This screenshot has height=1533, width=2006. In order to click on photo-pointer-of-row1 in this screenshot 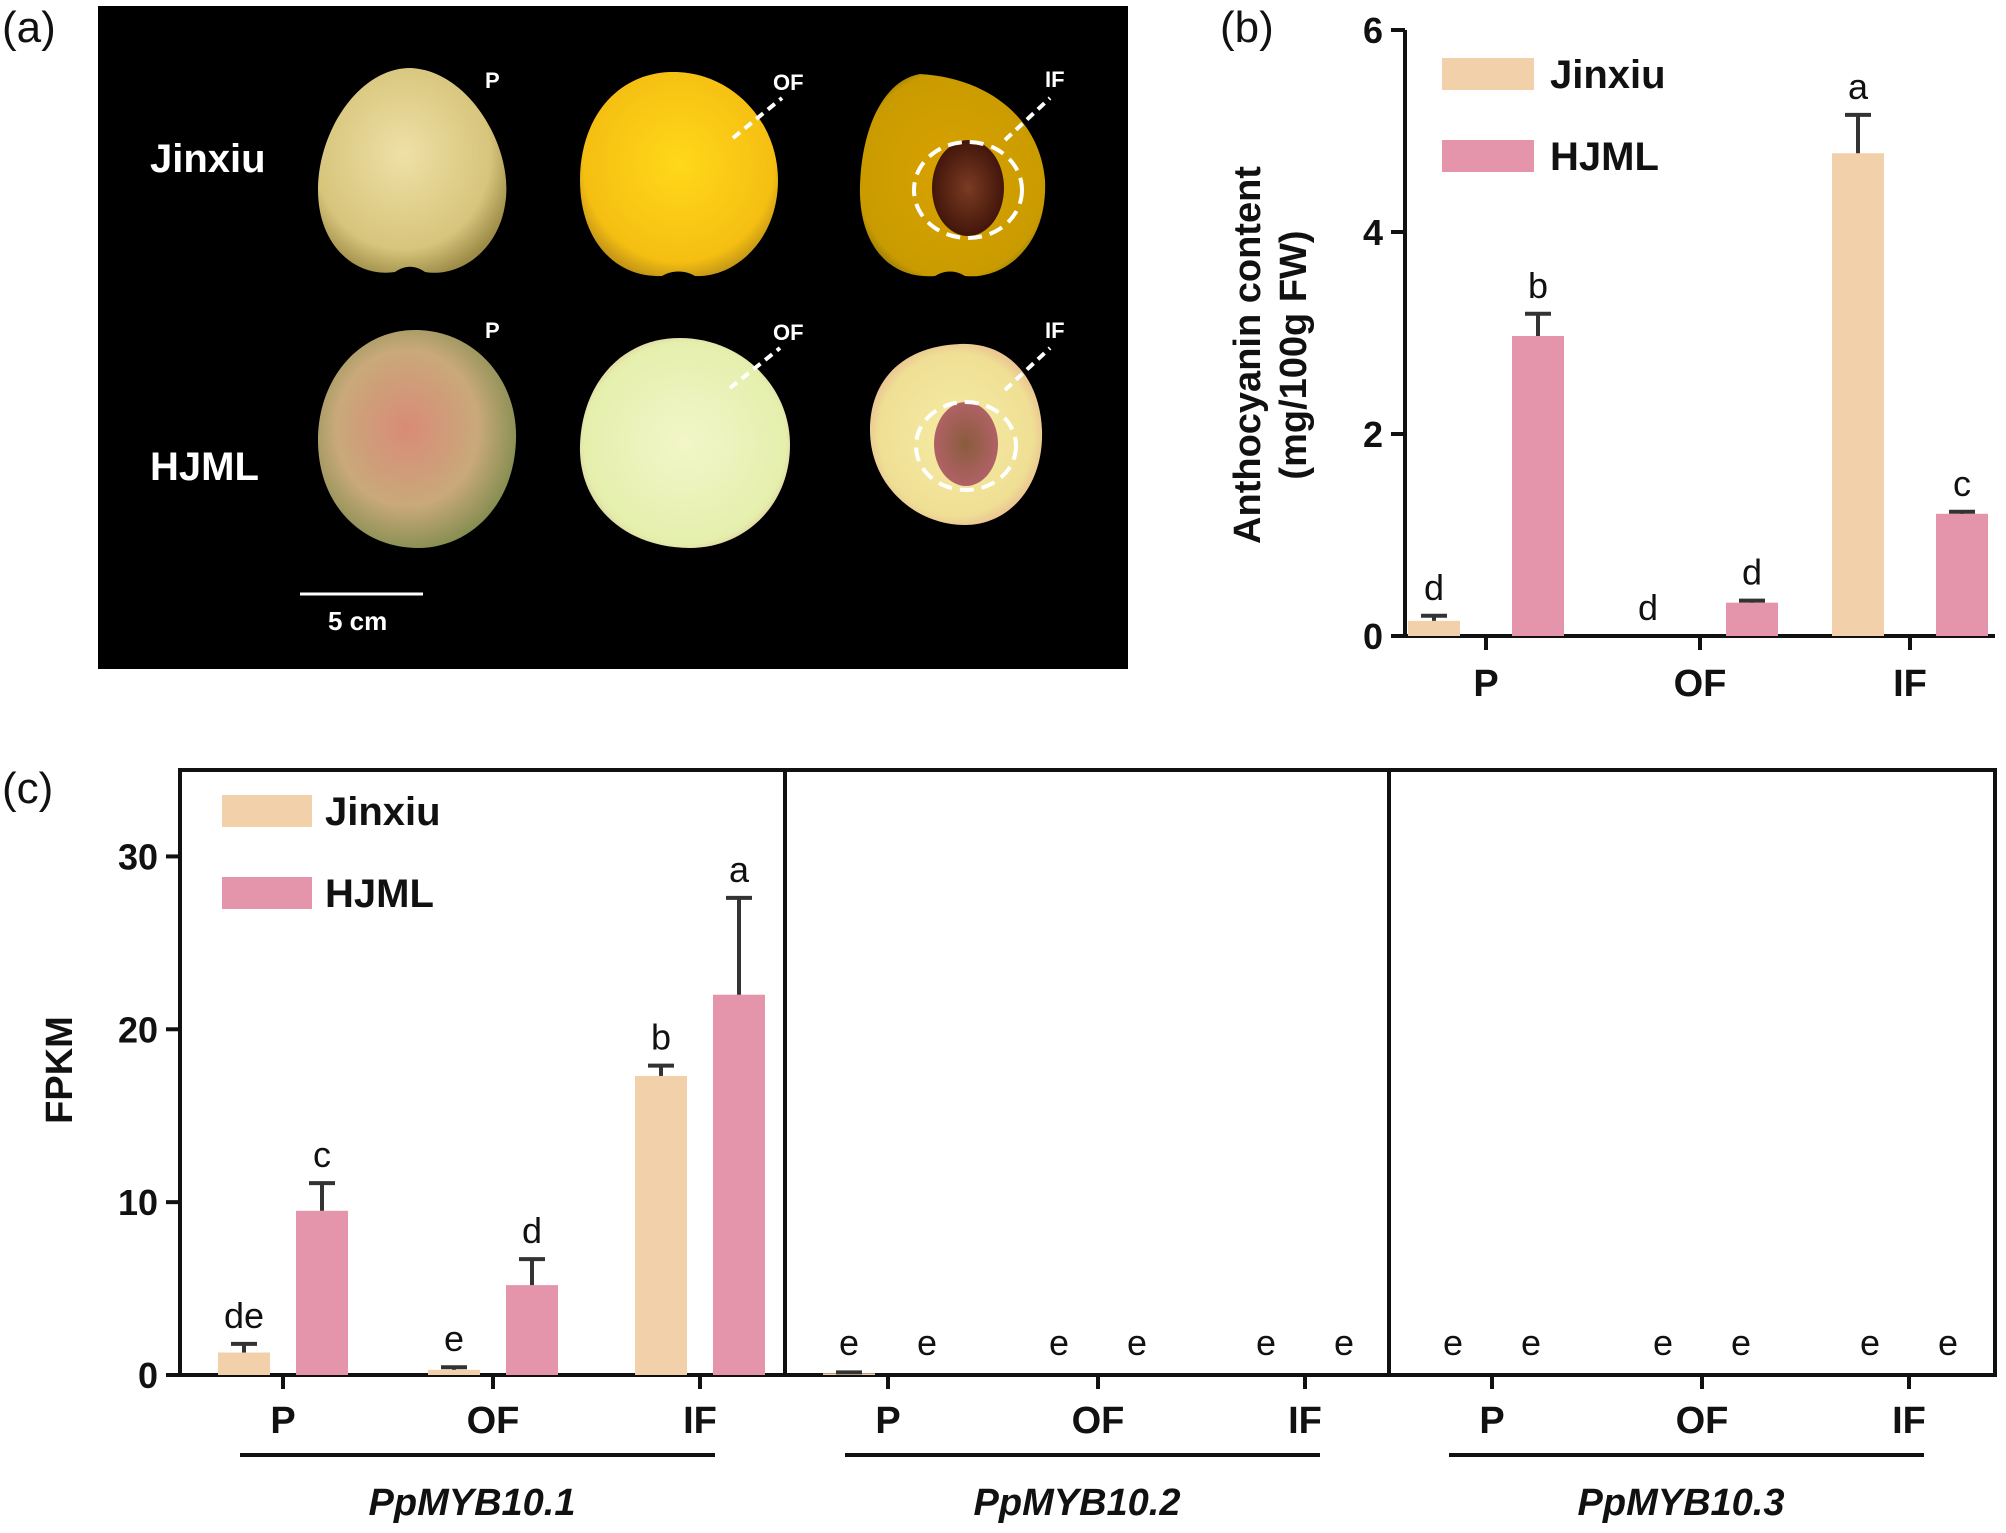, I will do `click(757, 118)`.